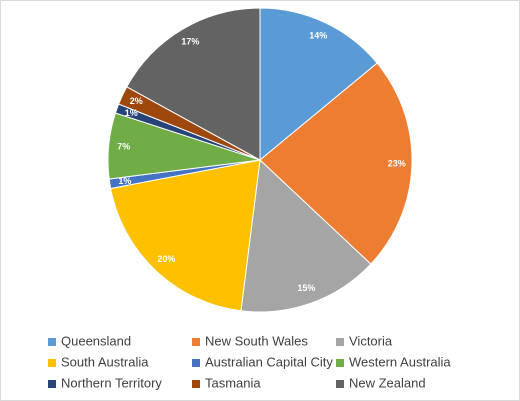  What do you see at coordinates (136, 101) in the screenshot?
I see `data-label: 2%` at bounding box center [136, 101].